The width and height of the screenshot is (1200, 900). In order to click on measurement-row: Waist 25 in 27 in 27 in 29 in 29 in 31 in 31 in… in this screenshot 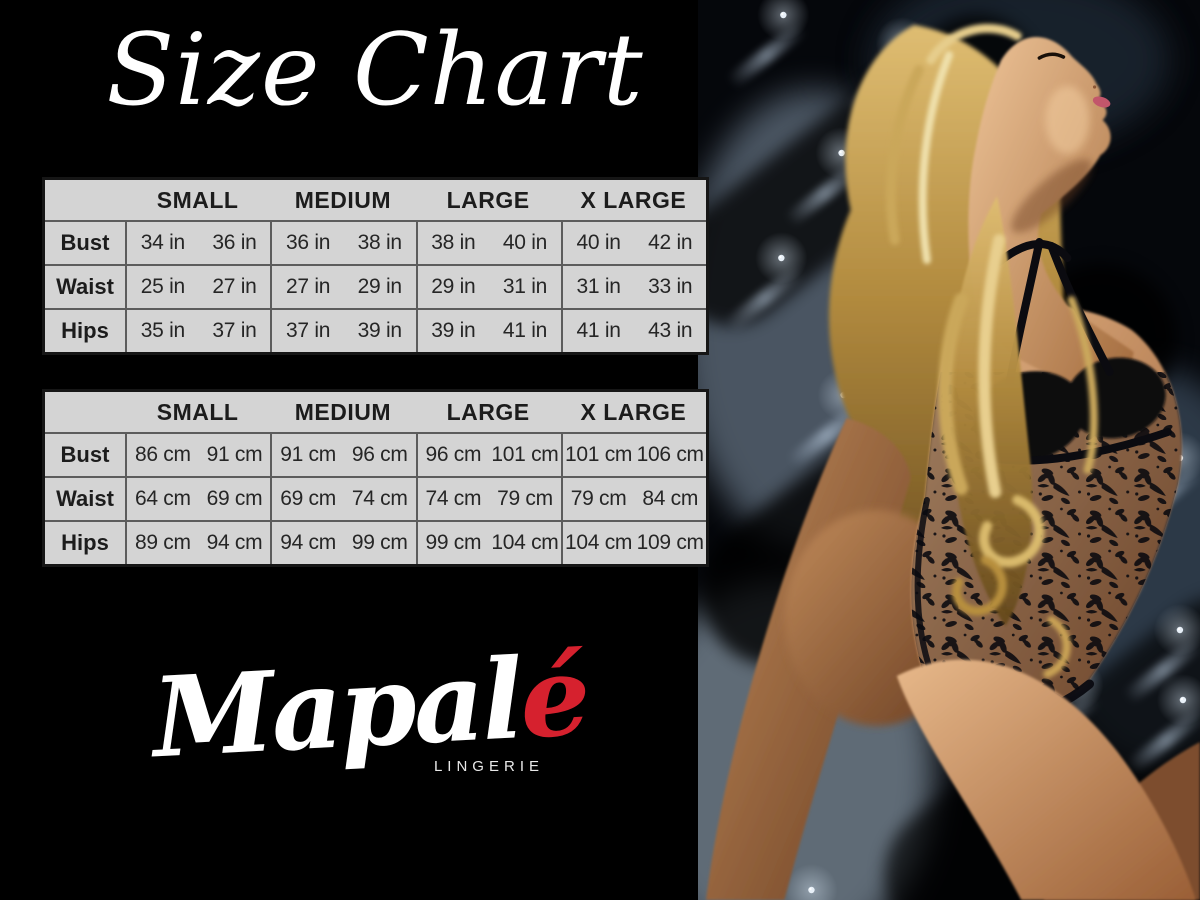, I will do `click(375, 286)`.